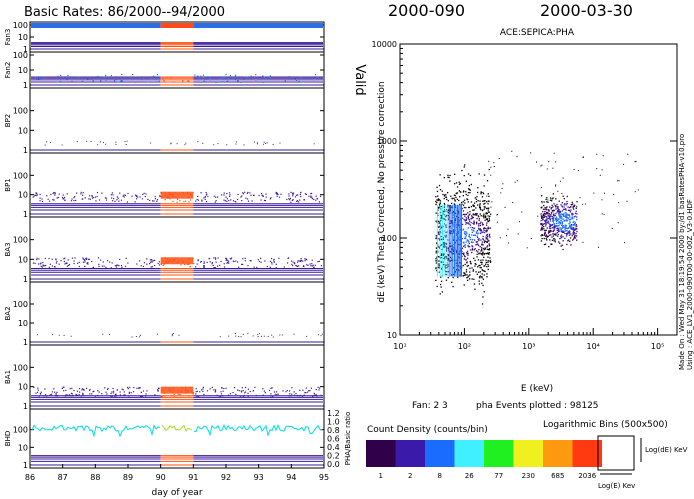 The height and width of the screenshot is (499, 694). I want to click on x-tick-label: 93, so click(259, 477).